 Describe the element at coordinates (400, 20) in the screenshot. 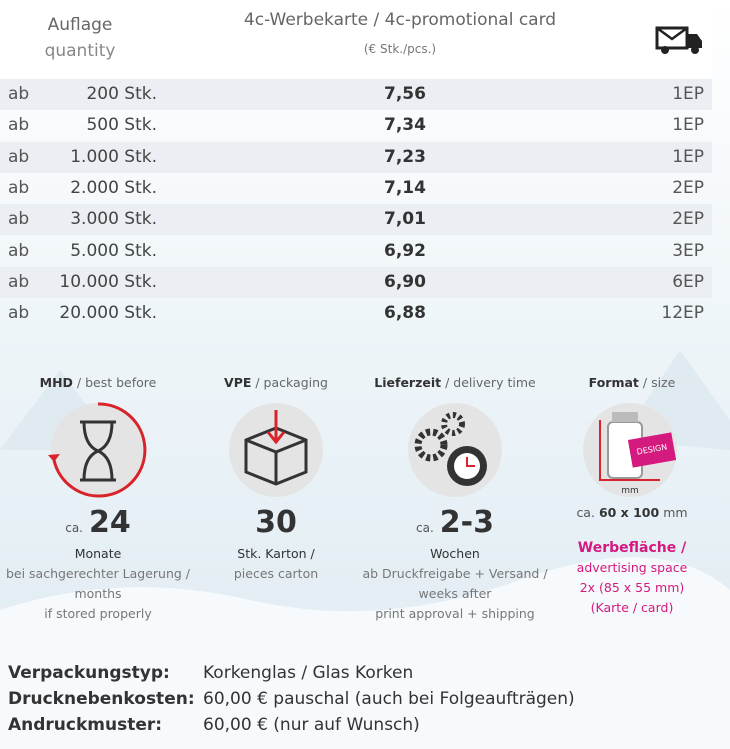

I see `product-header: 4c-Werbekarte / 4c-promotional card` at that location.